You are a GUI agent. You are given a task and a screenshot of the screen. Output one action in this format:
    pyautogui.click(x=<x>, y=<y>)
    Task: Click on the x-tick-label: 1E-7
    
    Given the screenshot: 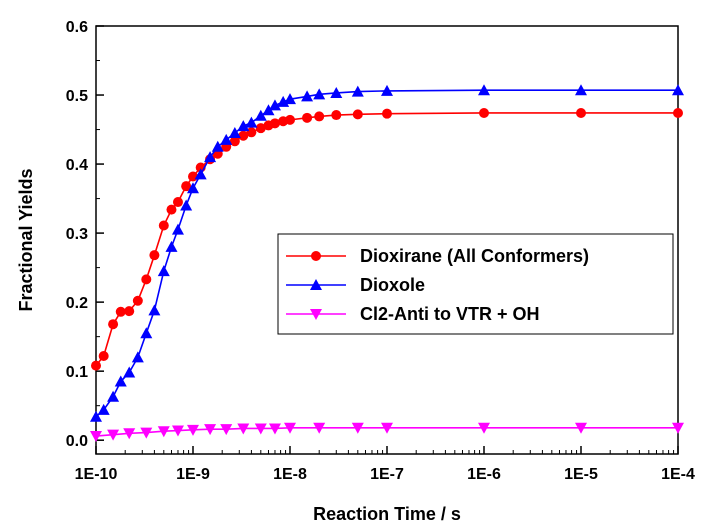 What is the action you would take?
    pyautogui.click(x=387, y=474)
    